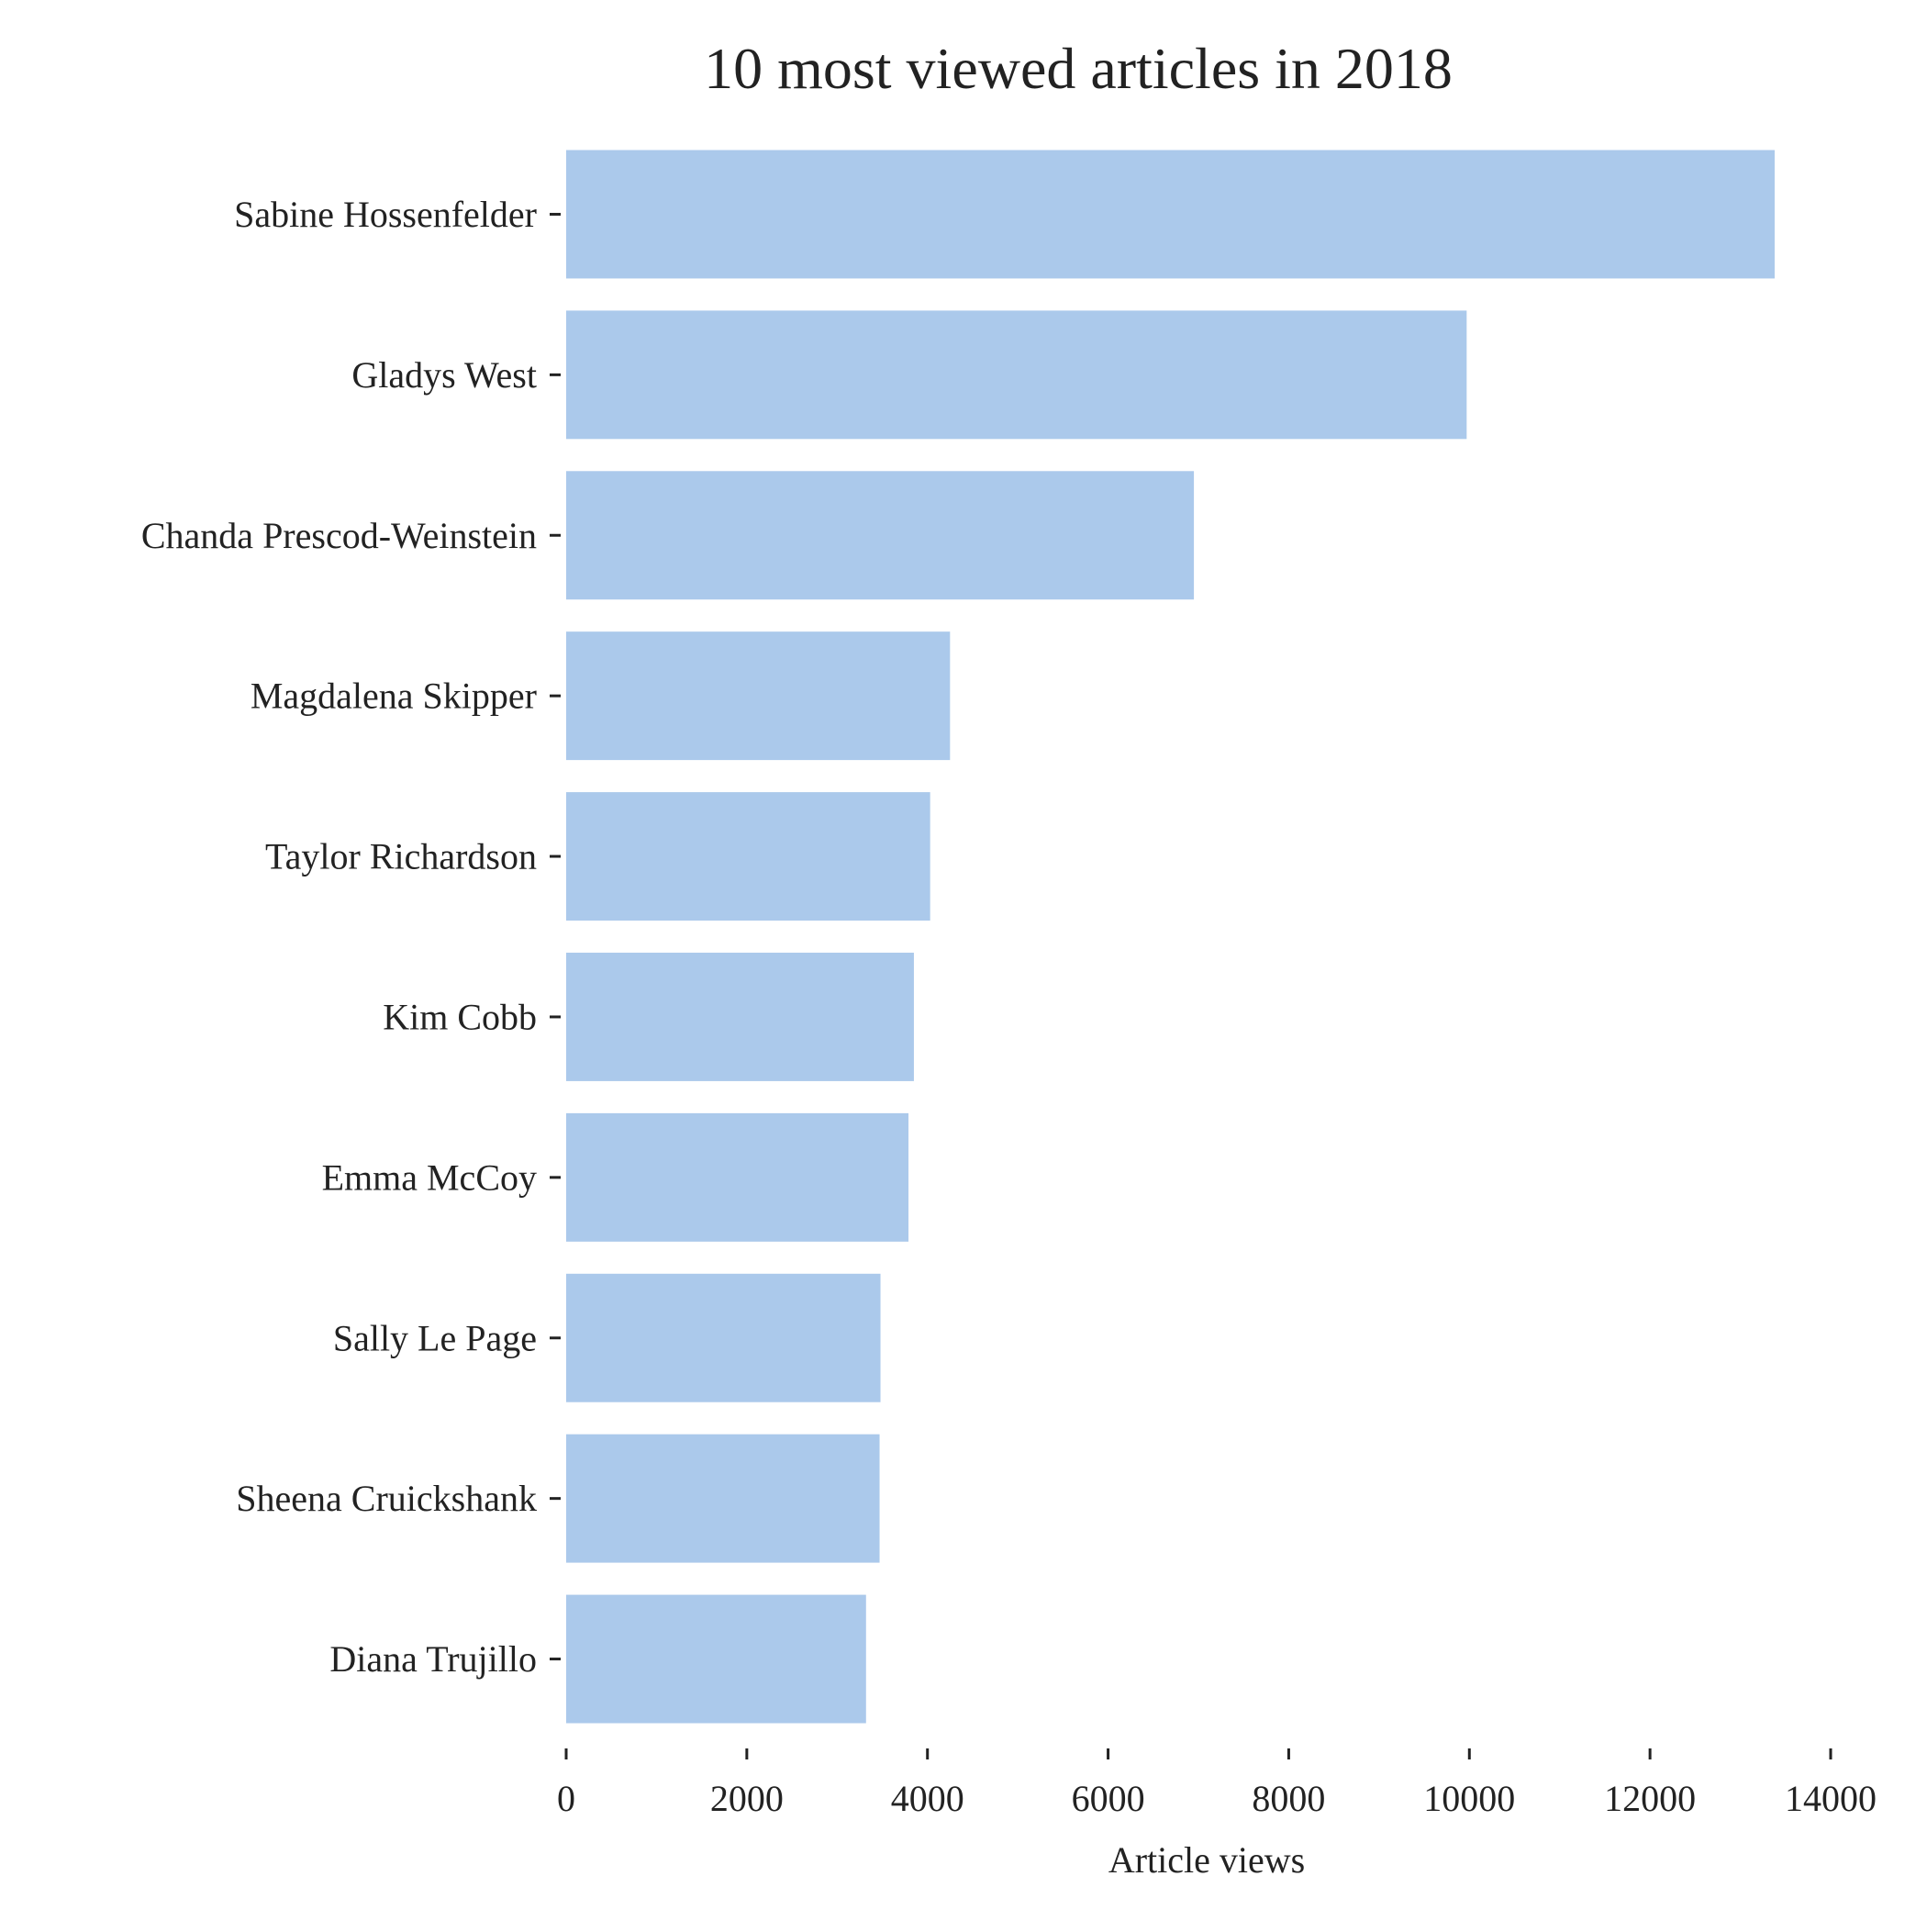 This screenshot has height=1932, width=1927. Describe the element at coordinates (1650, 1798) in the screenshot. I see `x-tick-label: 12000` at that location.